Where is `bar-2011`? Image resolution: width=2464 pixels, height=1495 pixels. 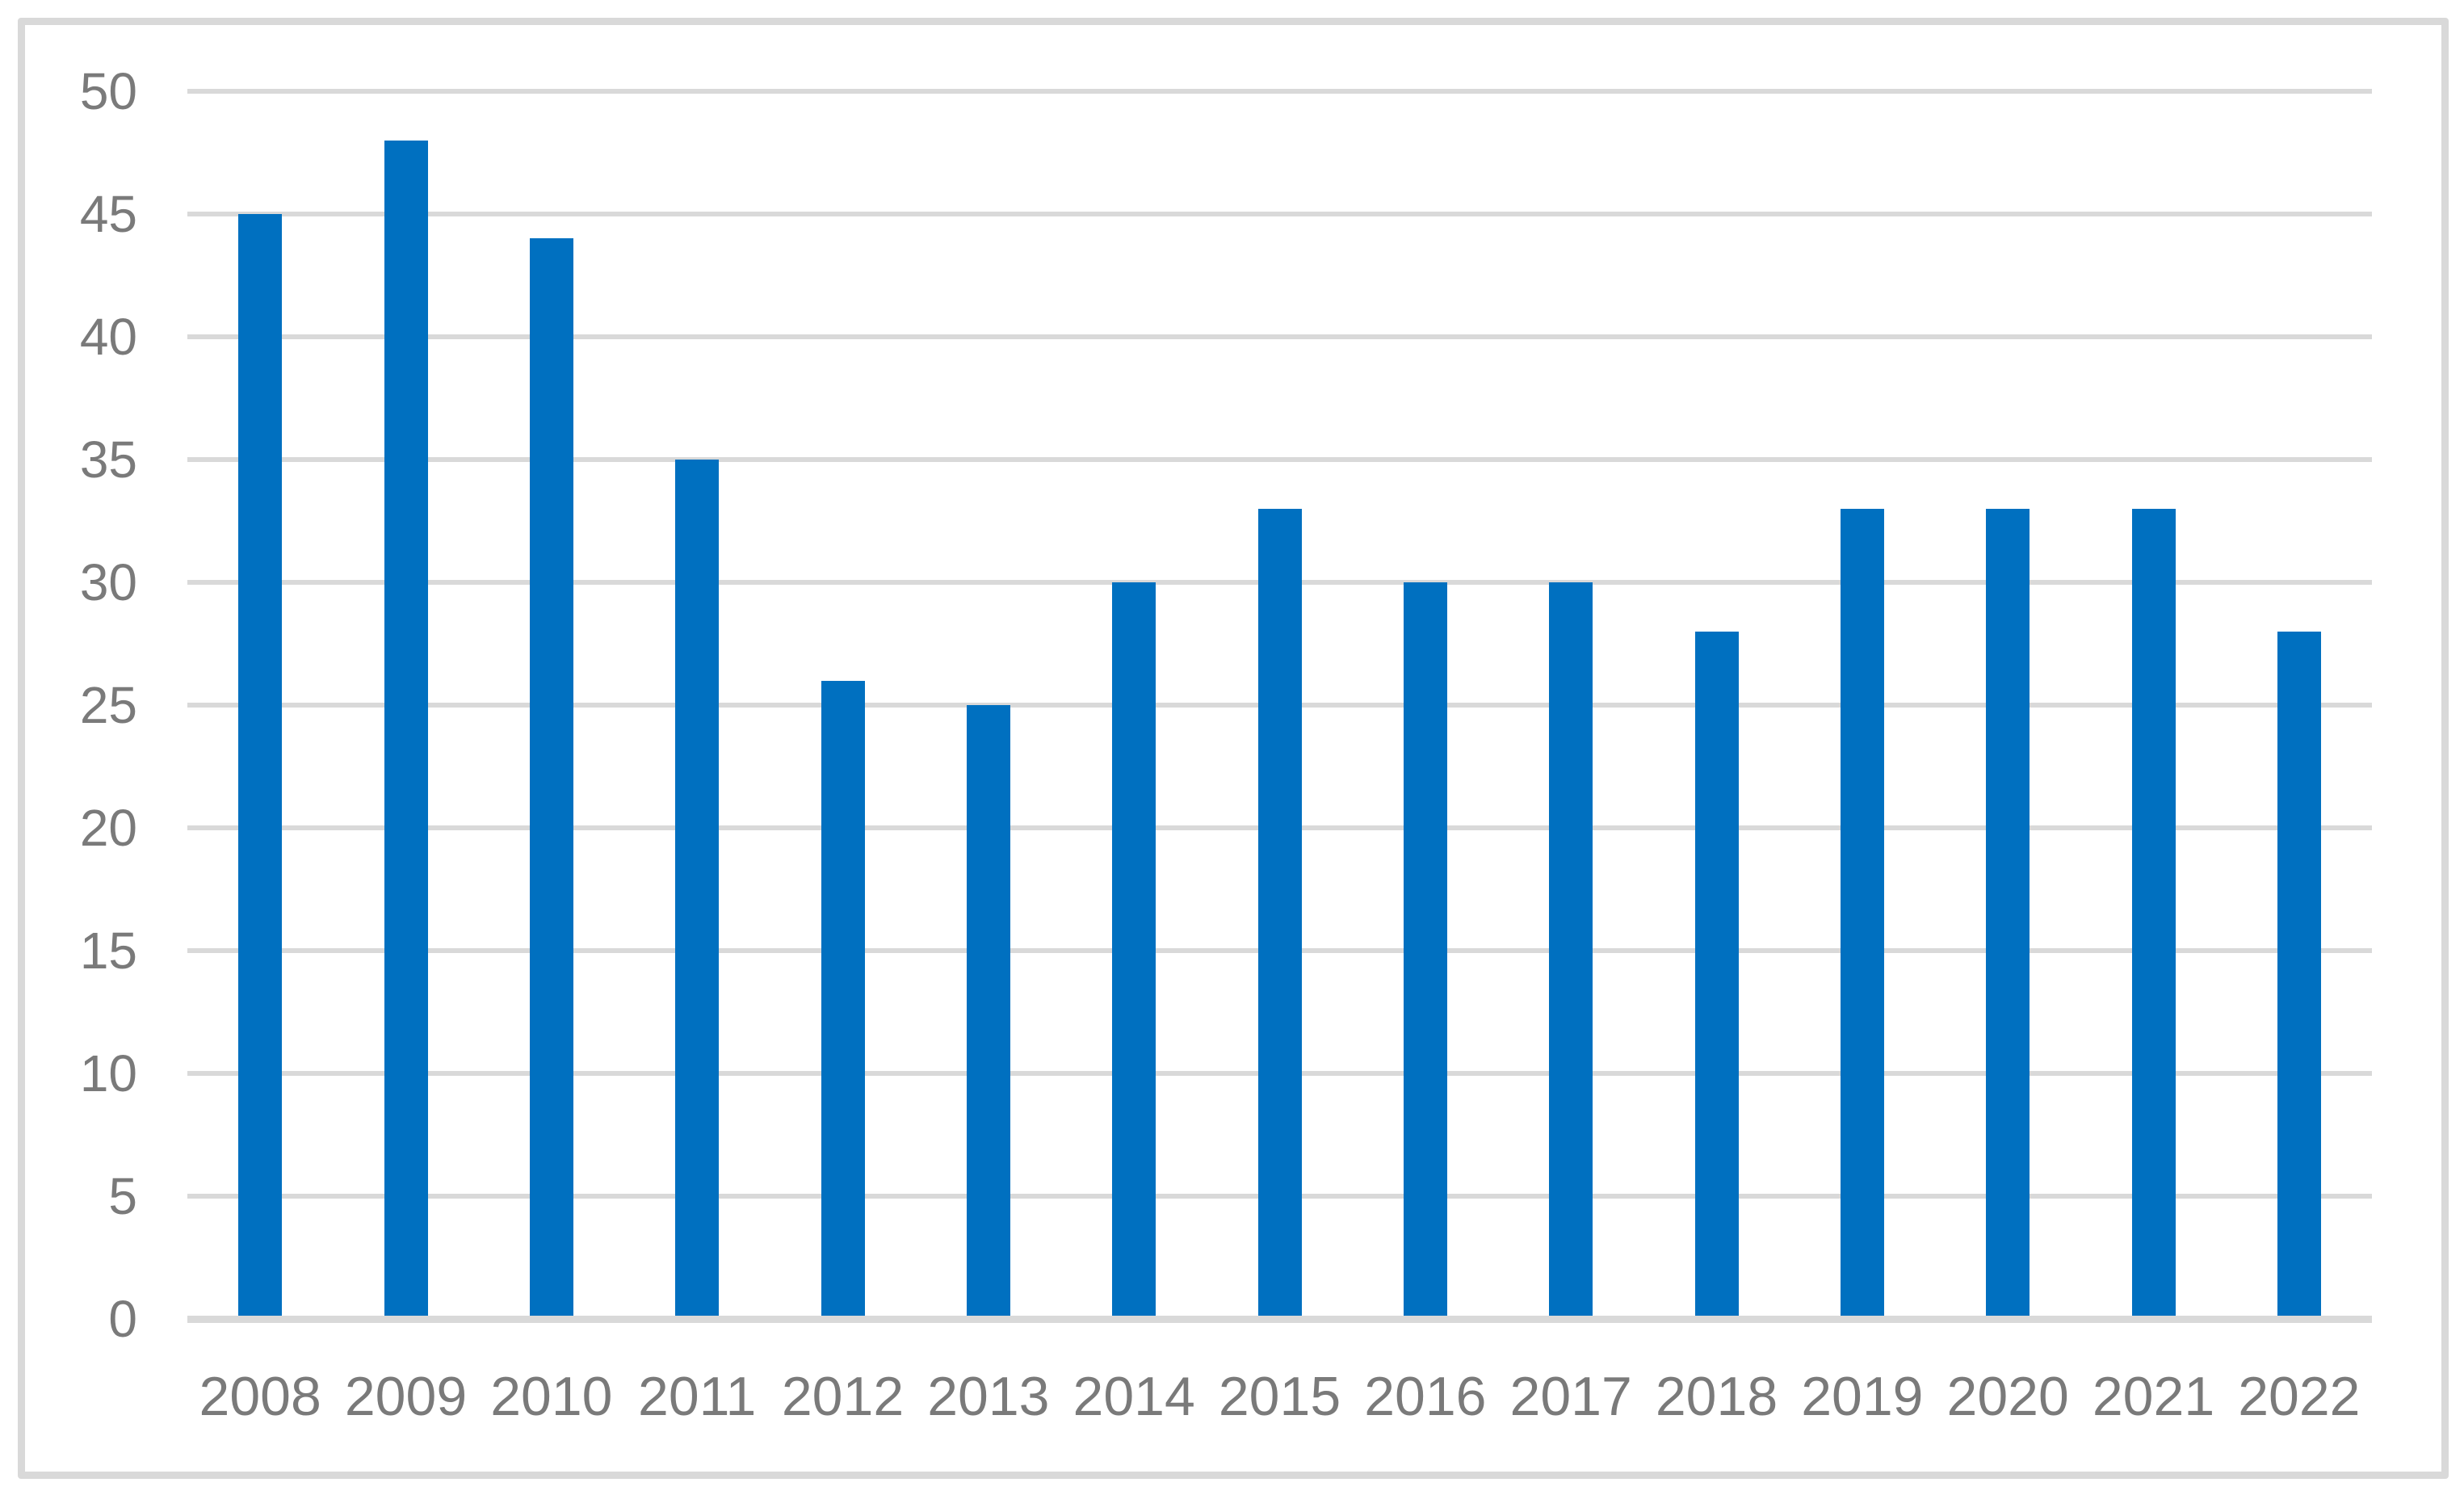 bar-2011 is located at coordinates (697, 889).